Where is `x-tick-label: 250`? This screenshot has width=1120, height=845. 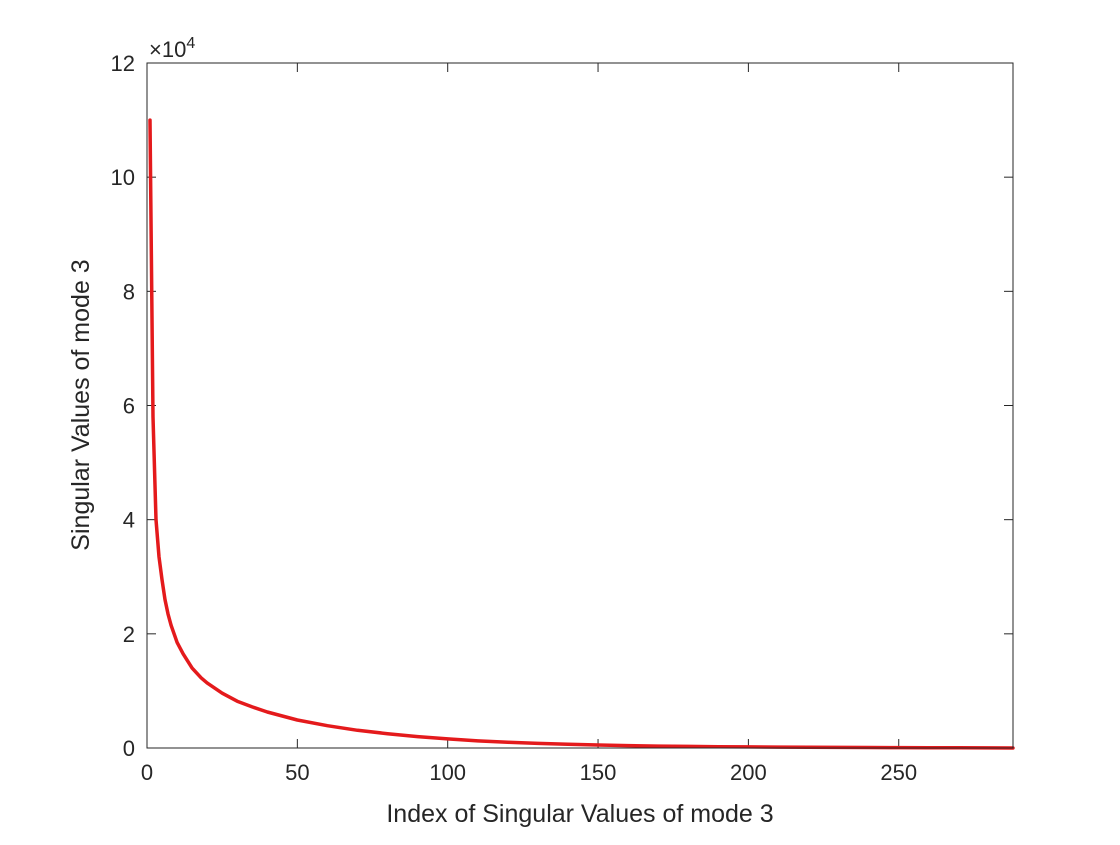
x-tick-label: 250 is located at coordinates (898, 772).